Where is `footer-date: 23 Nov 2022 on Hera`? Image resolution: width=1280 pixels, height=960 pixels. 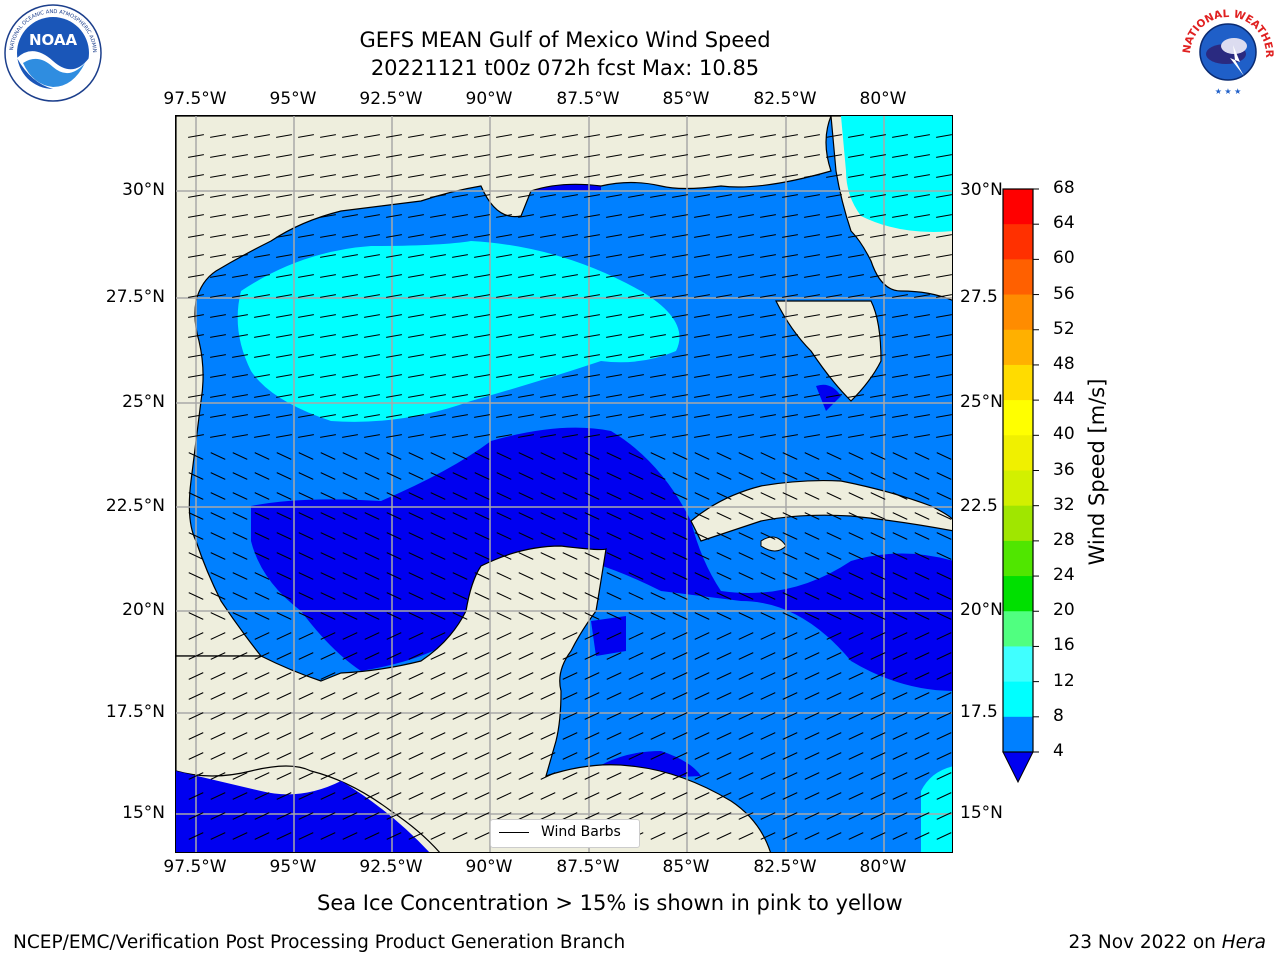 footer-date: 23 Nov 2022 on Hera is located at coordinates (1167, 942).